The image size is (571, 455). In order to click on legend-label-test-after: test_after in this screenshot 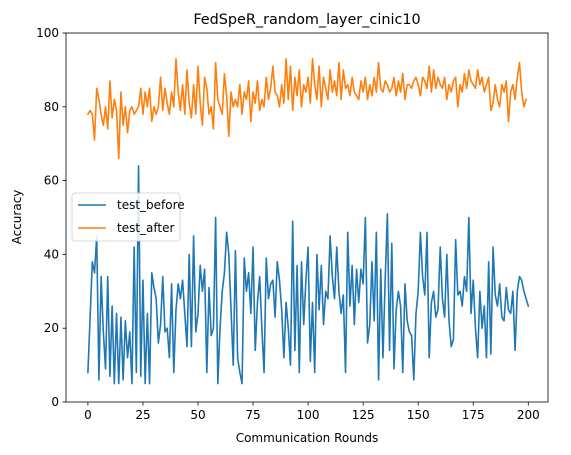, I will do `click(146, 228)`.